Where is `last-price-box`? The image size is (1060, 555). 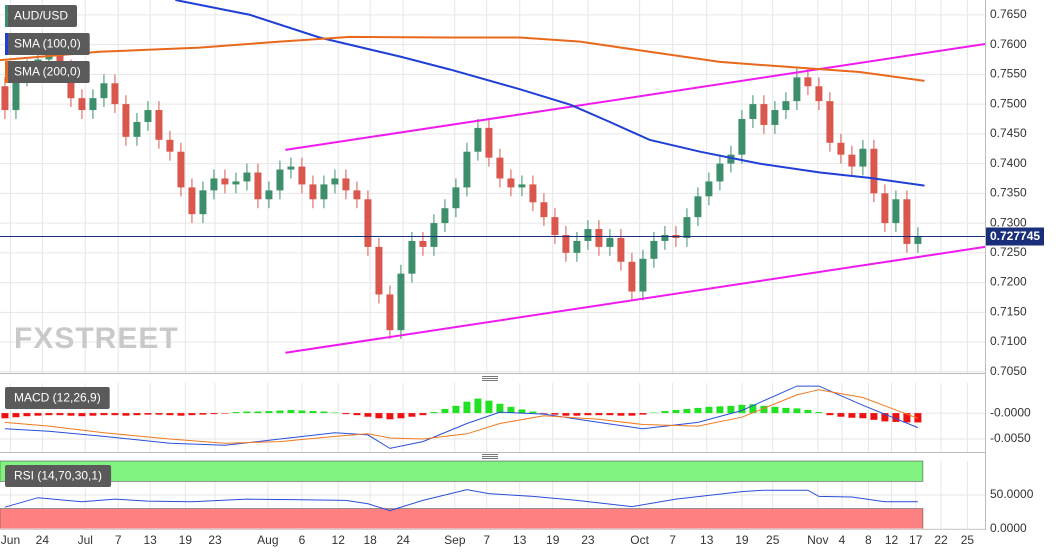 last-price-box is located at coordinates (1015, 236).